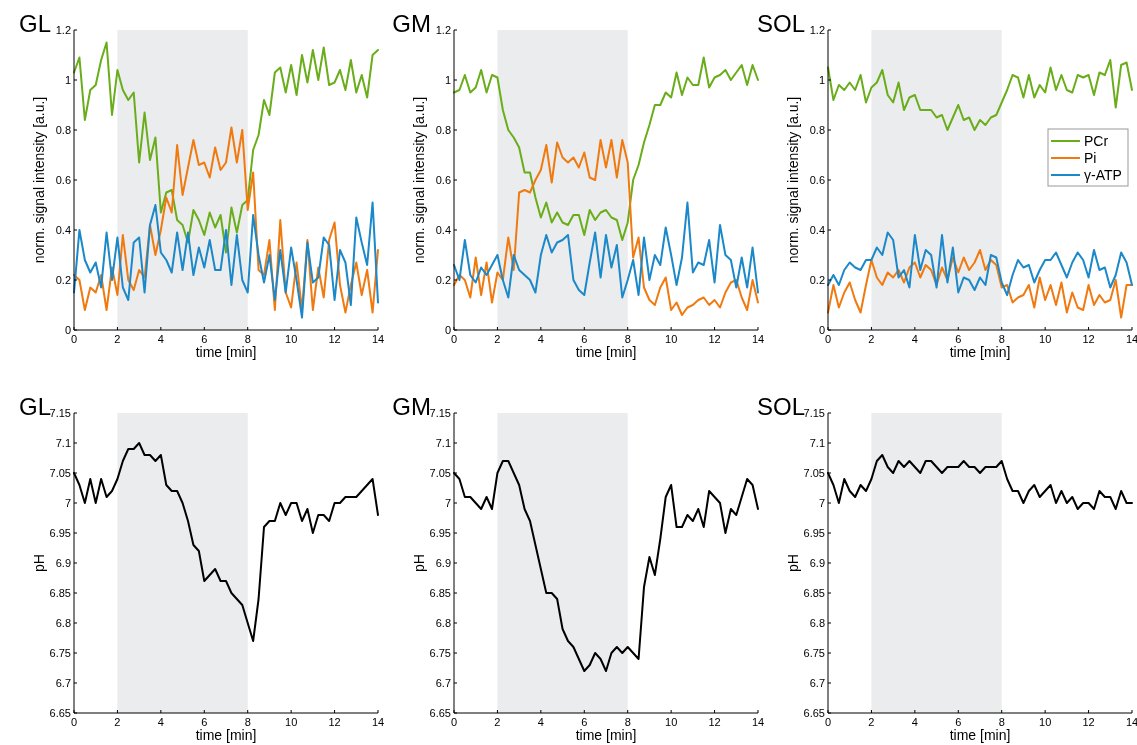 The height and width of the screenshot is (745, 1137). I want to click on chart-title: GL, so click(34, 406).